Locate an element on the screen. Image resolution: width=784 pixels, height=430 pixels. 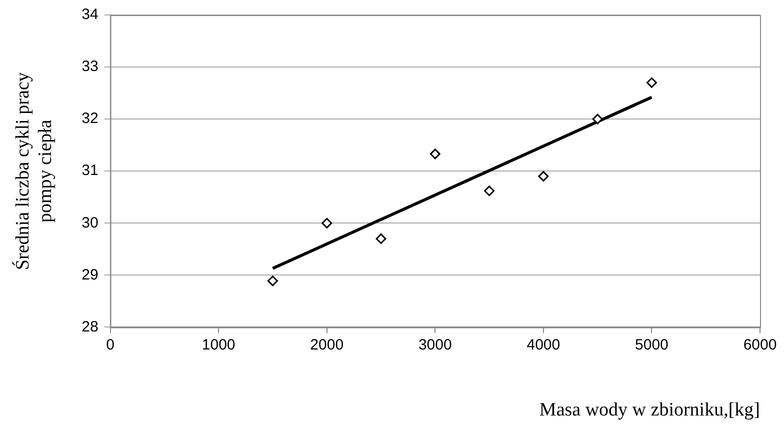
x-tick-label: 3000 is located at coordinates (435, 345).